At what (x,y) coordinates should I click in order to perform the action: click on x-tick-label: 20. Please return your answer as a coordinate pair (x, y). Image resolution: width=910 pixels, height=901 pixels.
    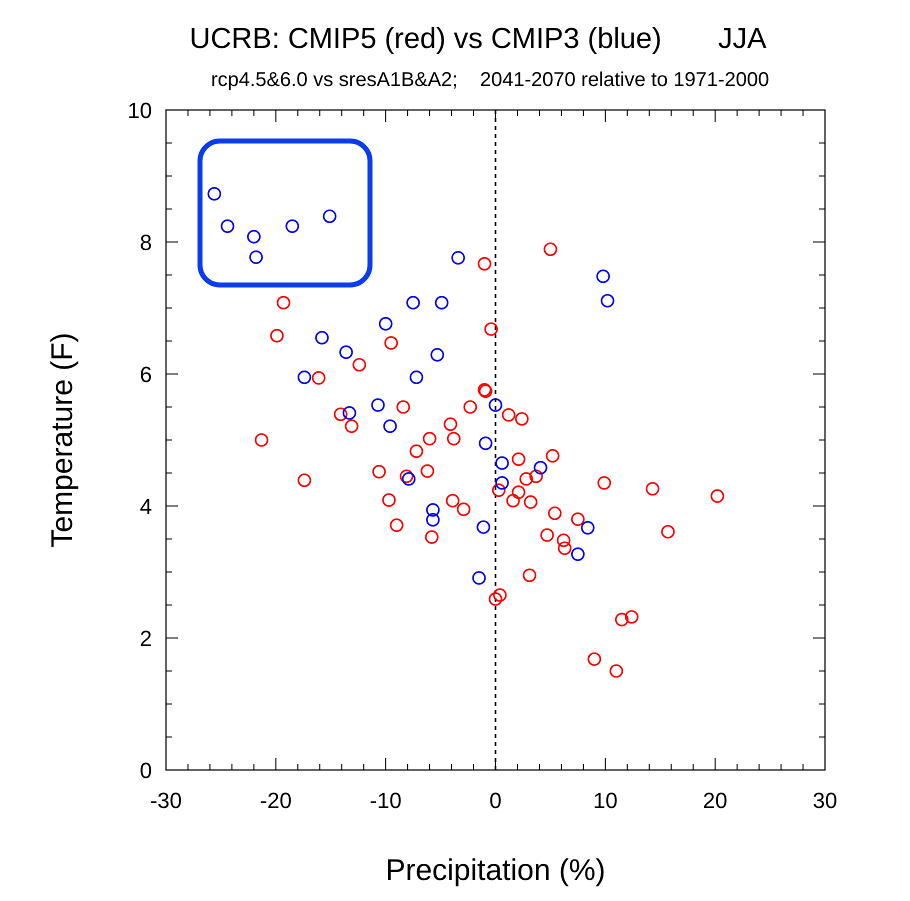
    Looking at the image, I should click on (715, 800).